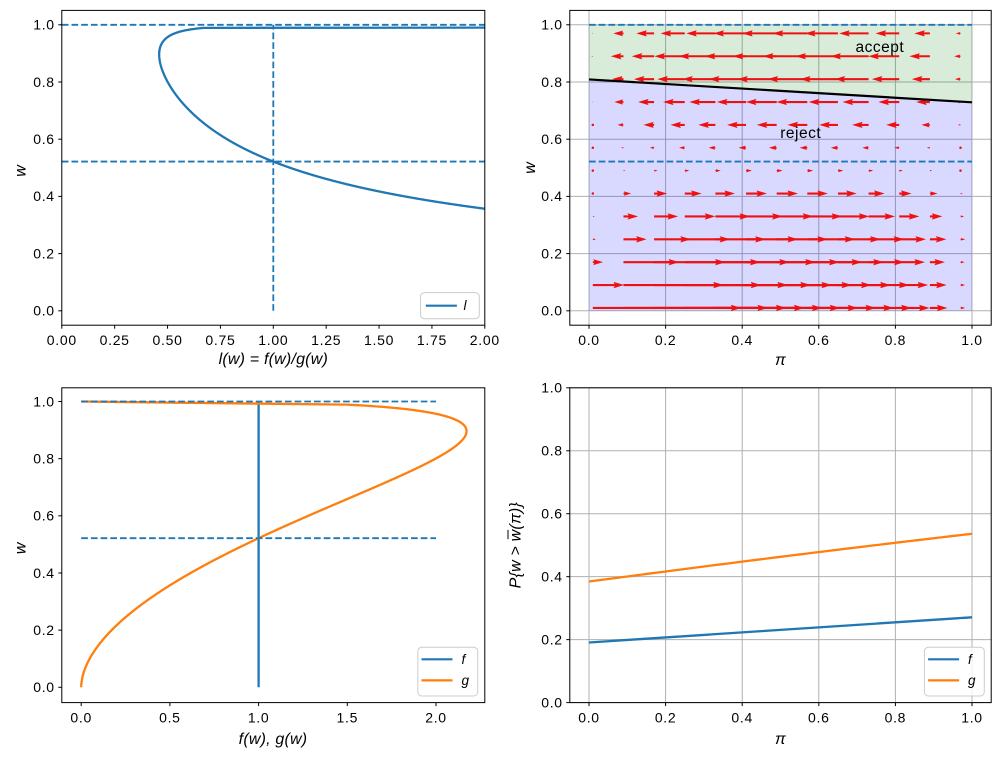 This screenshot has width=1001, height=765. What do you see at coordinates (879, 47) in the screenshot?
I see `svg-text: accept` at bounding box center [879, 47].